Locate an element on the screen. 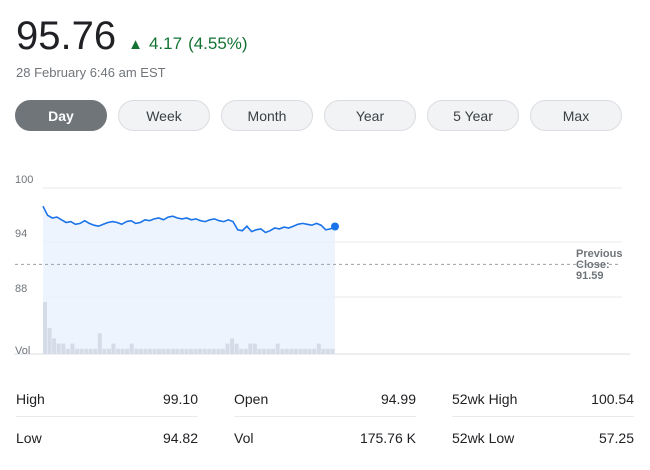 This screenshot has height=470, width=650. stat-value: 57.25 is located at coordinates (616, 438).